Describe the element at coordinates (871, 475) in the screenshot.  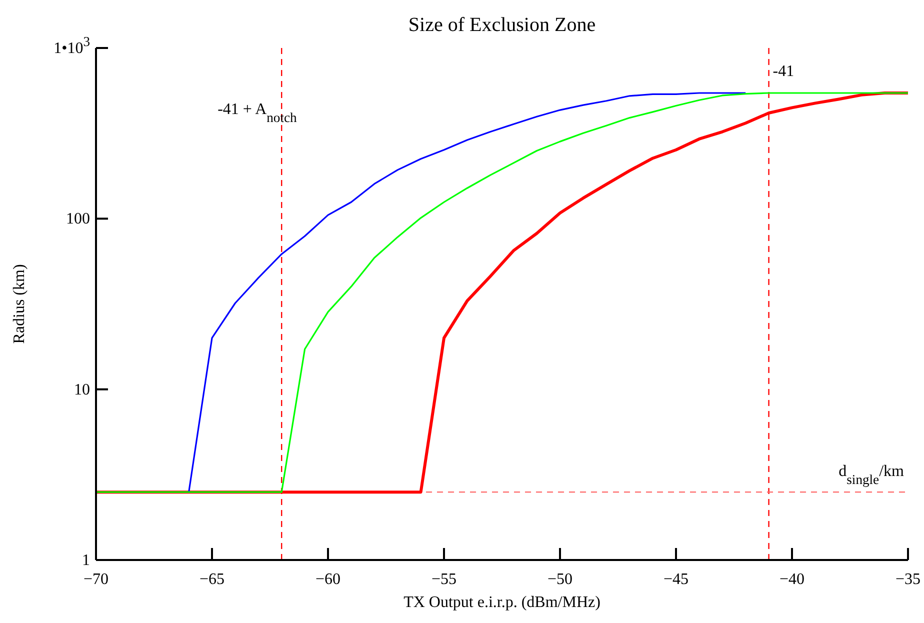
I see `ref-line-label: d$_{single}$/km` at that location.